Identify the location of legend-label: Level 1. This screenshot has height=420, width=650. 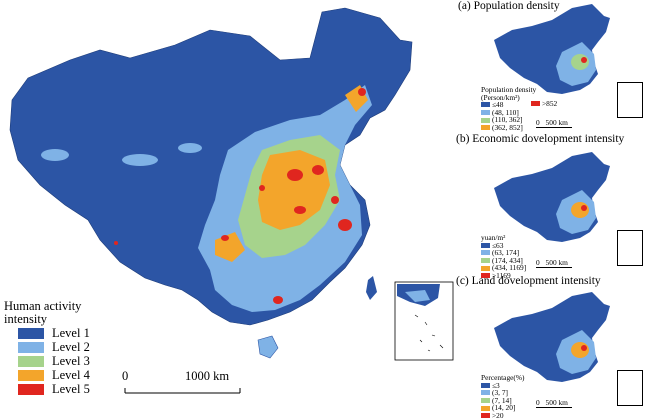
(71, 332).